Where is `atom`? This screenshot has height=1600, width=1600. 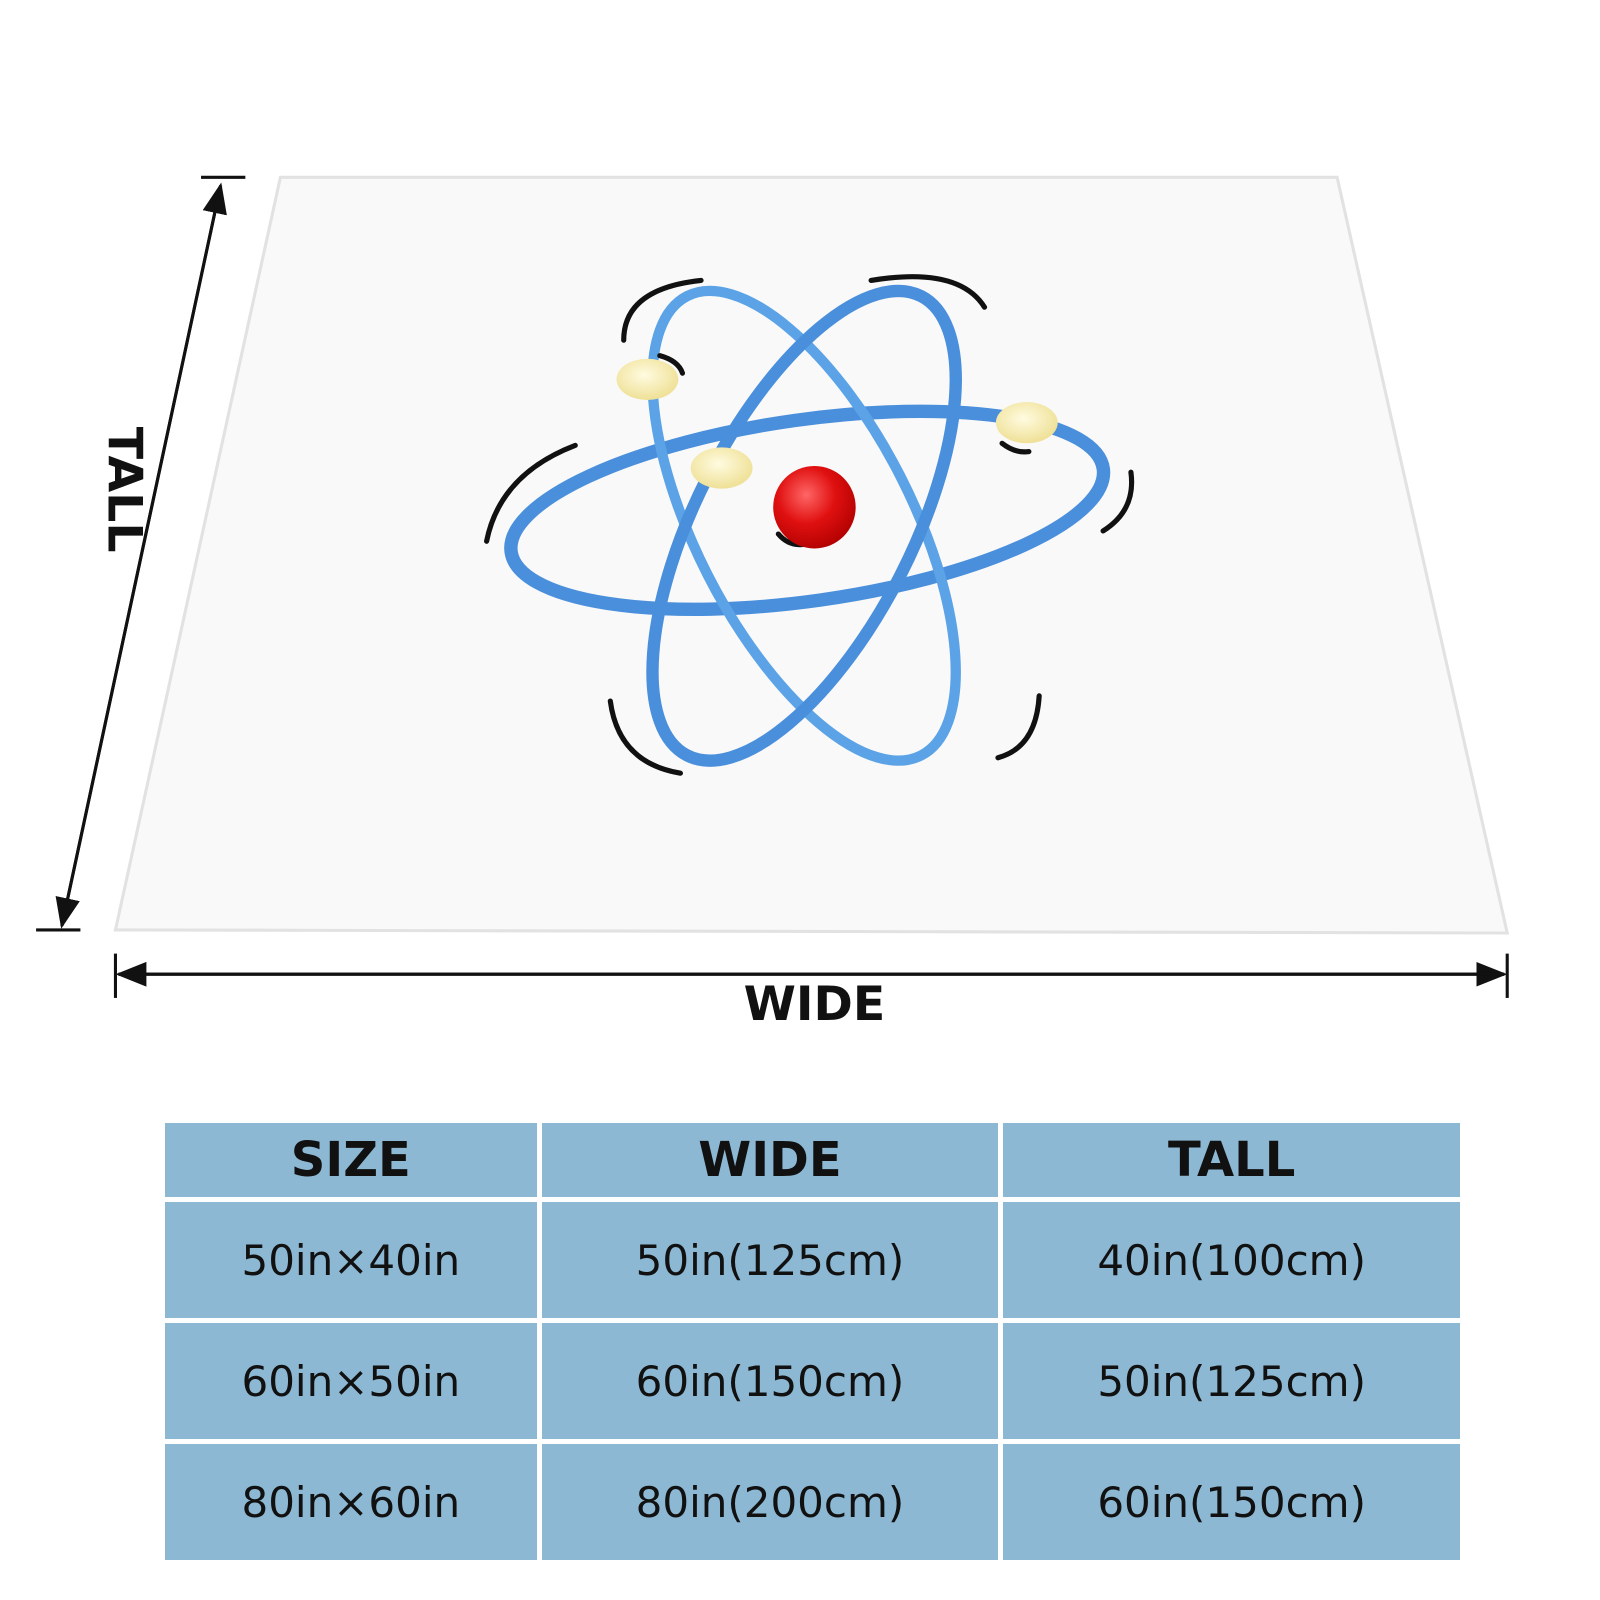
atom is located at coordinates (809, 525).